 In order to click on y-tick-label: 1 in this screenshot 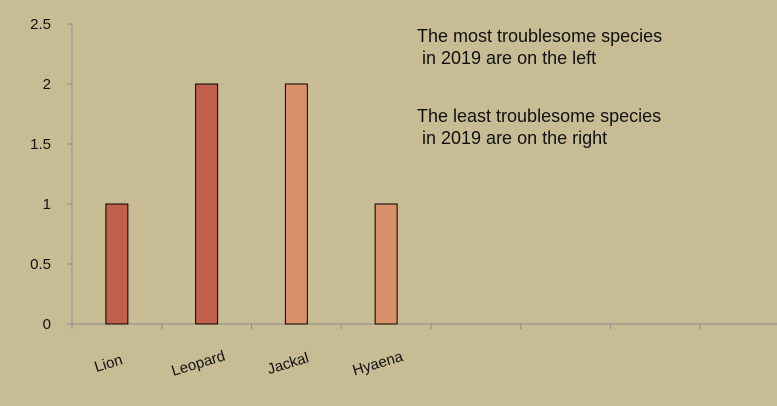, I will do `click(47, 204)`.